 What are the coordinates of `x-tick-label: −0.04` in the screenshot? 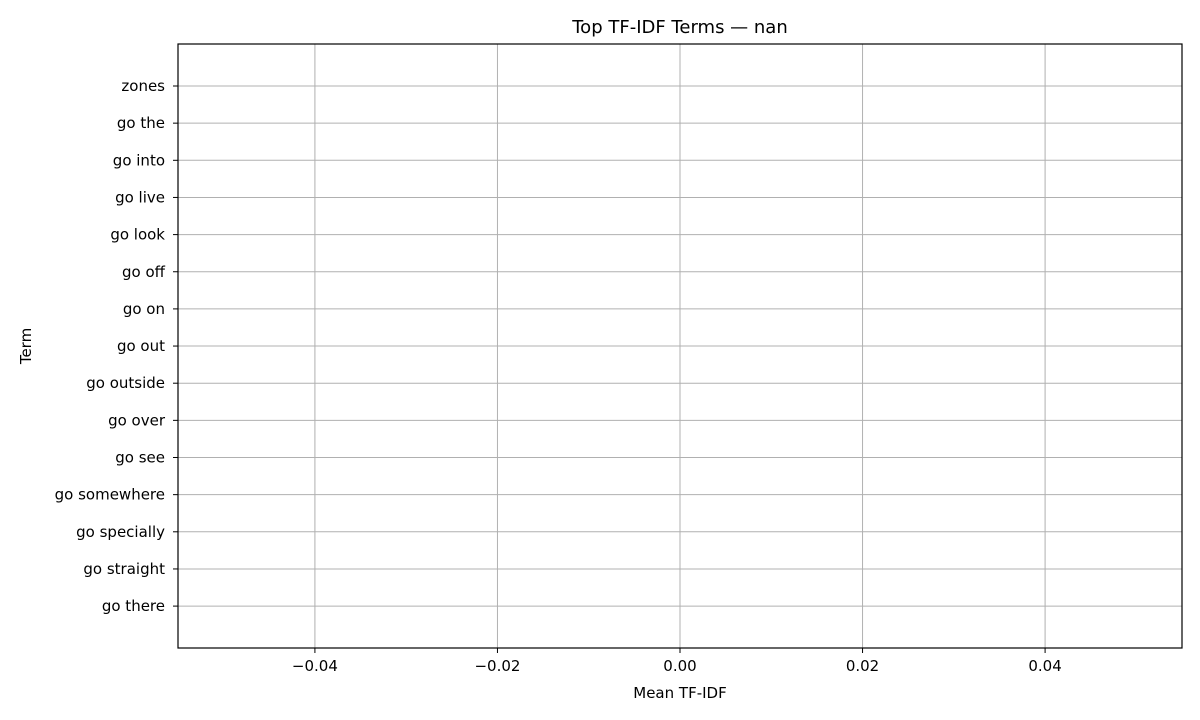 It's located at (315, 666).